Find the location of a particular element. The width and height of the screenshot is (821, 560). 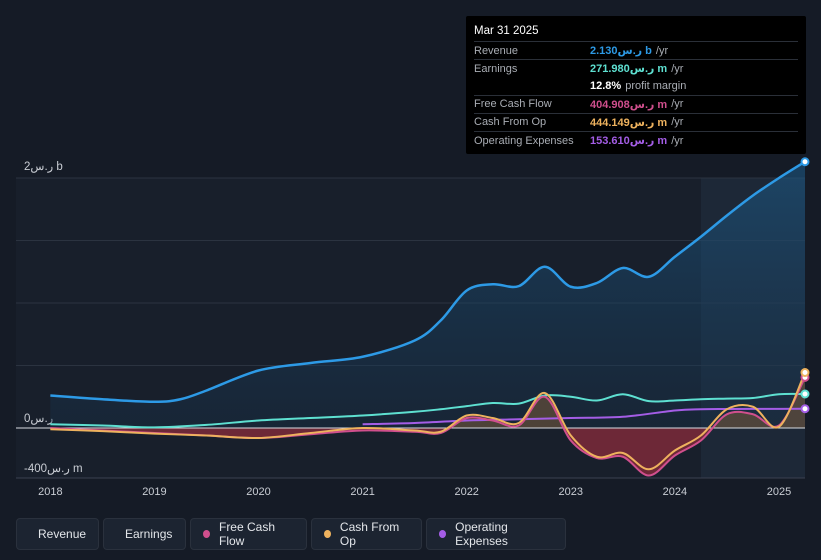

tooltip-value: 404.908ر.س m is located at coordinates (629, 104).